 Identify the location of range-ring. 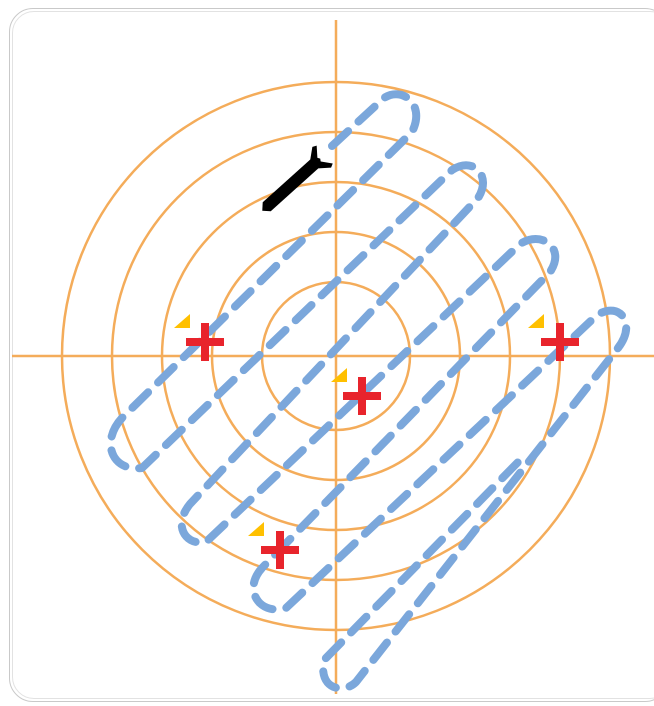
(336, 356).